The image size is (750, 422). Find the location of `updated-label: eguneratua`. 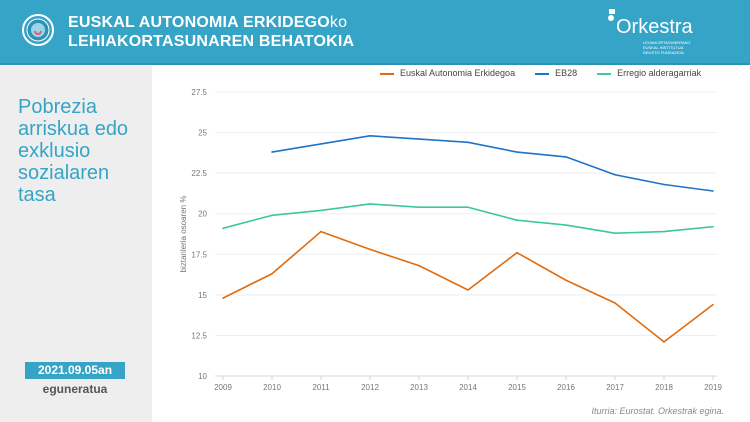

updated-label: eguneratua is located at coordinates (75, 389).